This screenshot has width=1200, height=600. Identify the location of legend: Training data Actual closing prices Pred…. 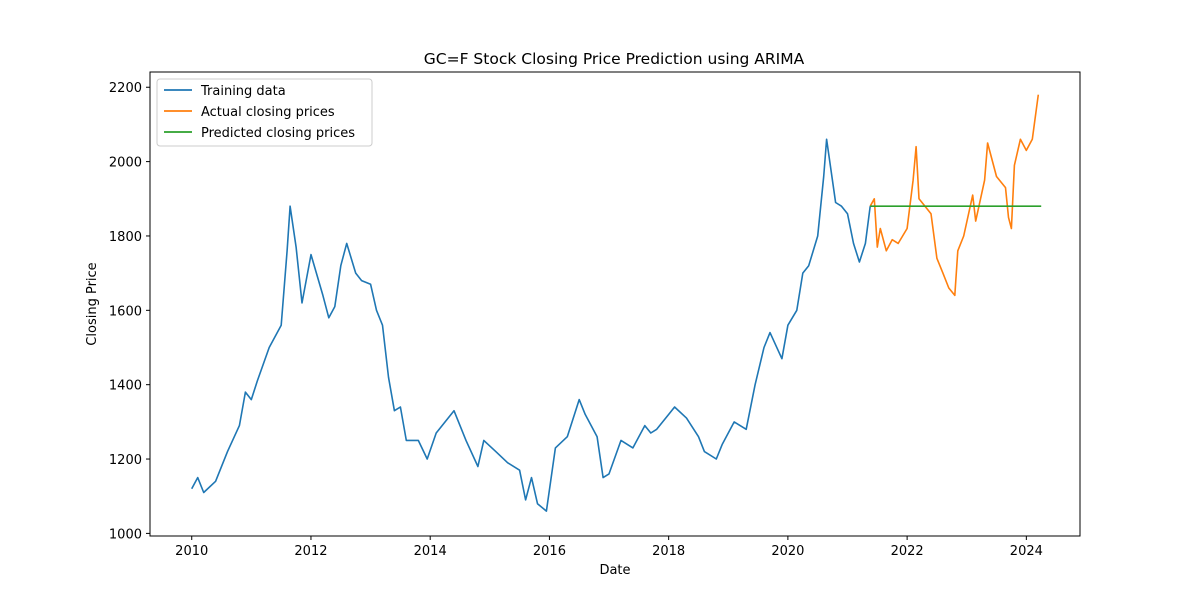
(264, 112).